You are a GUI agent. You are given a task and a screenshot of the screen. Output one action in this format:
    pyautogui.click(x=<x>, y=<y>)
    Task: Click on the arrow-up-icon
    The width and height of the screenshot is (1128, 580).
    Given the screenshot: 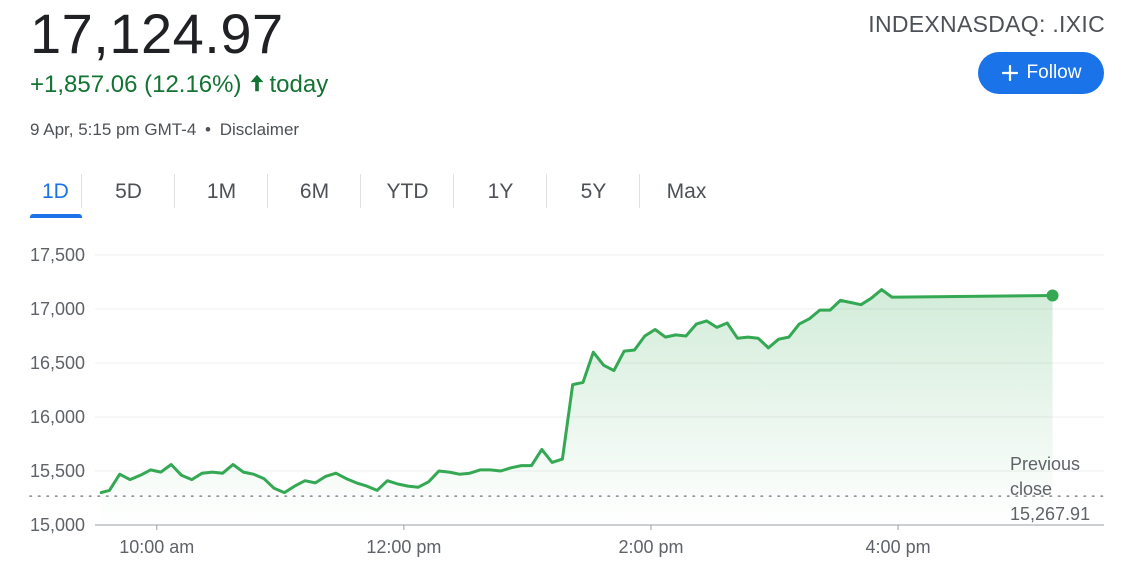 What is the action you would take?
    pyautogui.click(x=256, y=83)
    